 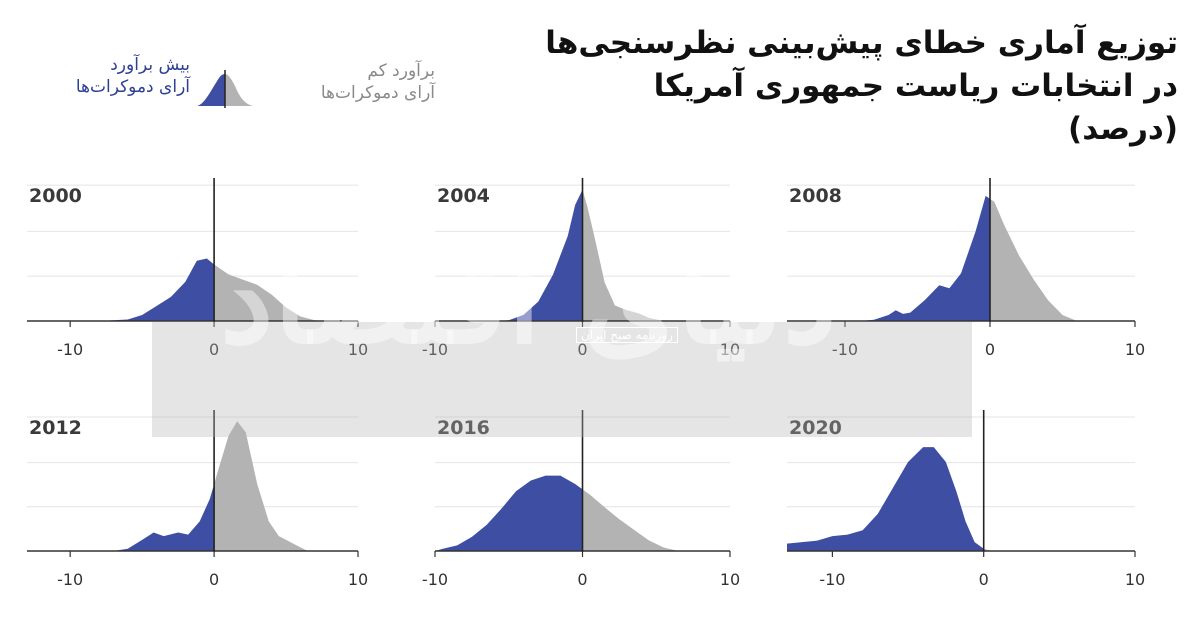 What do you see at coordinates (351, 82) in the screenshot?
I see `legend-under-label: برآورد کم آرای دموکرات‌ها` at bounding box center [351, 82].